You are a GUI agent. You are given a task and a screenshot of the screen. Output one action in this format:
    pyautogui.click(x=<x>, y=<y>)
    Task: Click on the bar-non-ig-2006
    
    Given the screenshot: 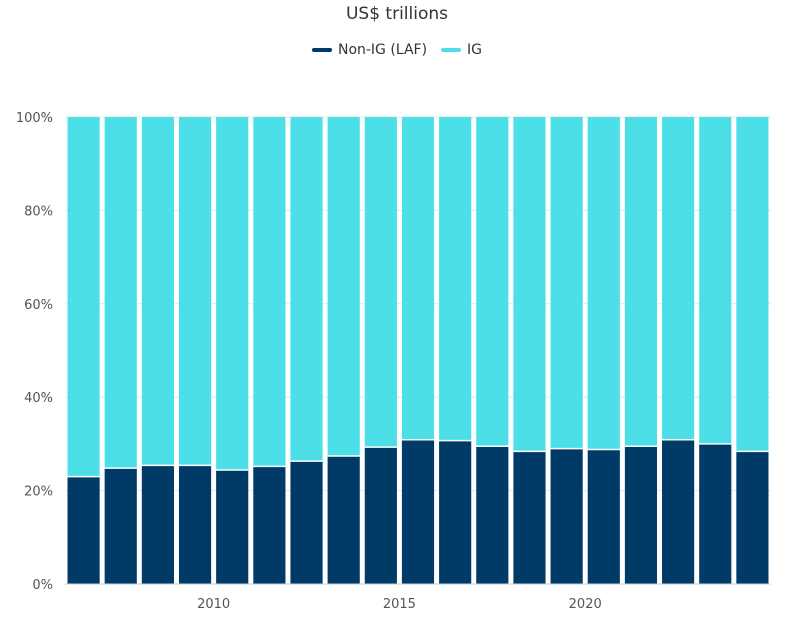 What is the action you would take?
    pyautogui.click(x=83, y=530)
    